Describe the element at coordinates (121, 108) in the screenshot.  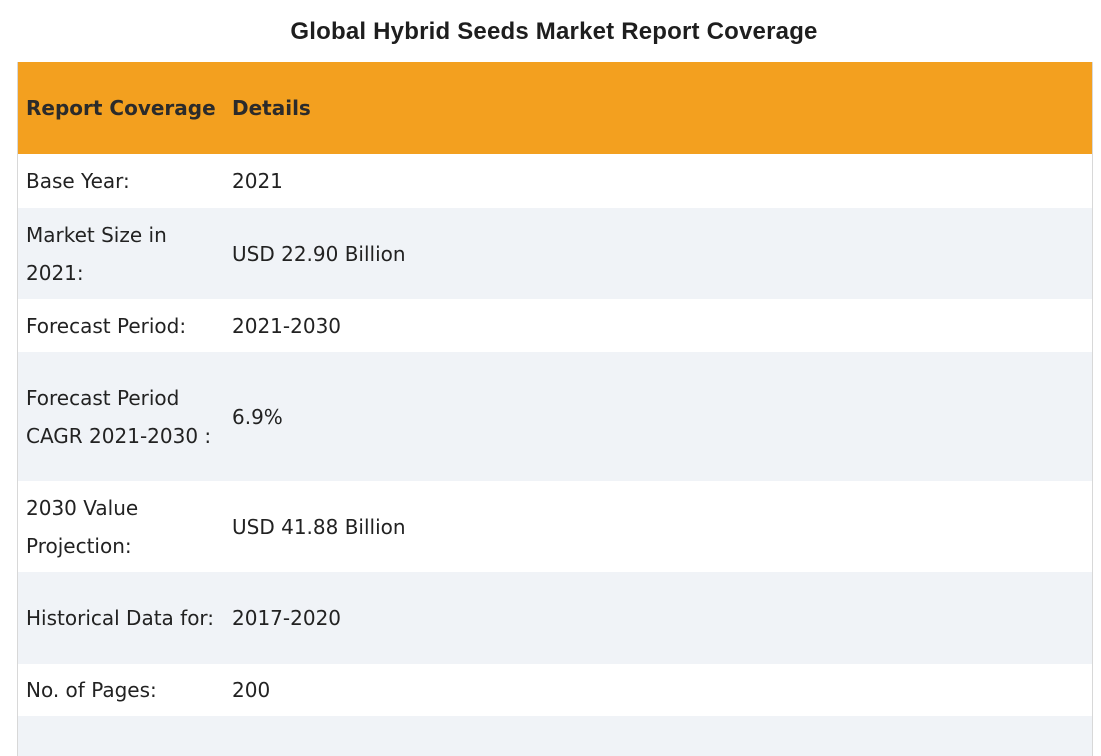
I see `column-header-report-coverage: Report Coverage` at that location.